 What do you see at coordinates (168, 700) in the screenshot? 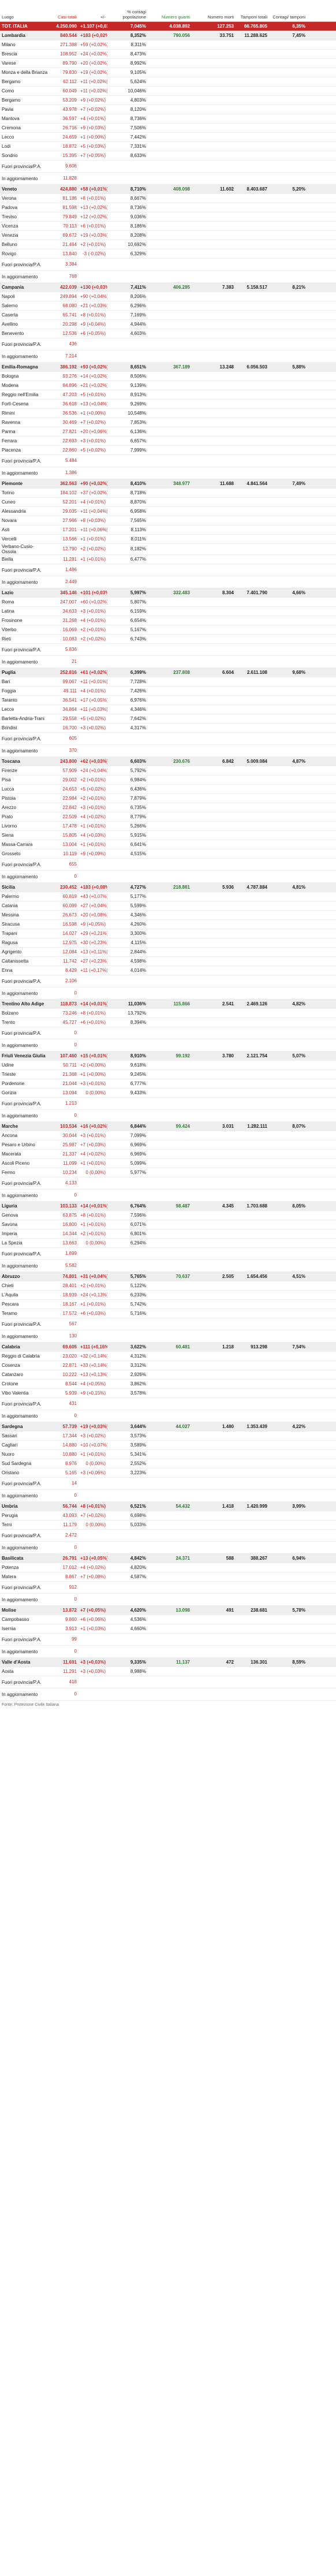
I see `province-row: Taranto 36.541 +17 (+0,05%) 6,976%` at bounding box center [168, 700].